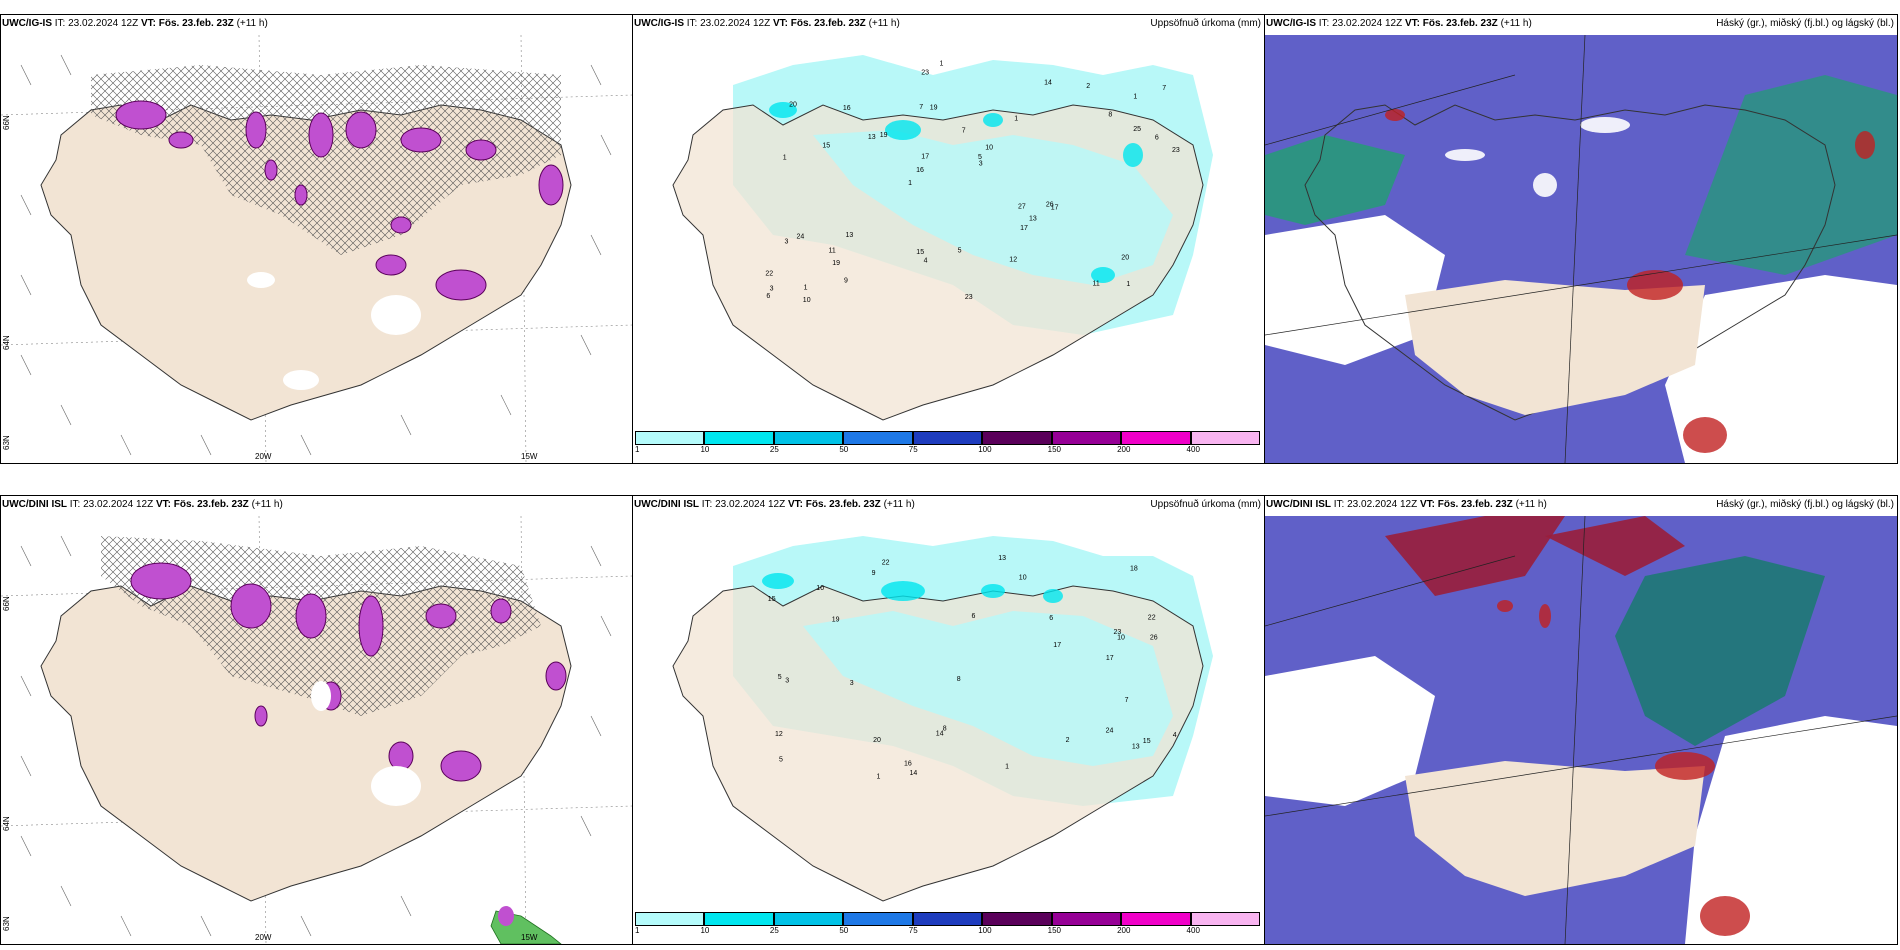 Image resolution: width=1900 pixels, height=950 pixels. Describe the element at coordinates (793, 105) in the screenshot. I see `precip-value-label: 20` at that location.